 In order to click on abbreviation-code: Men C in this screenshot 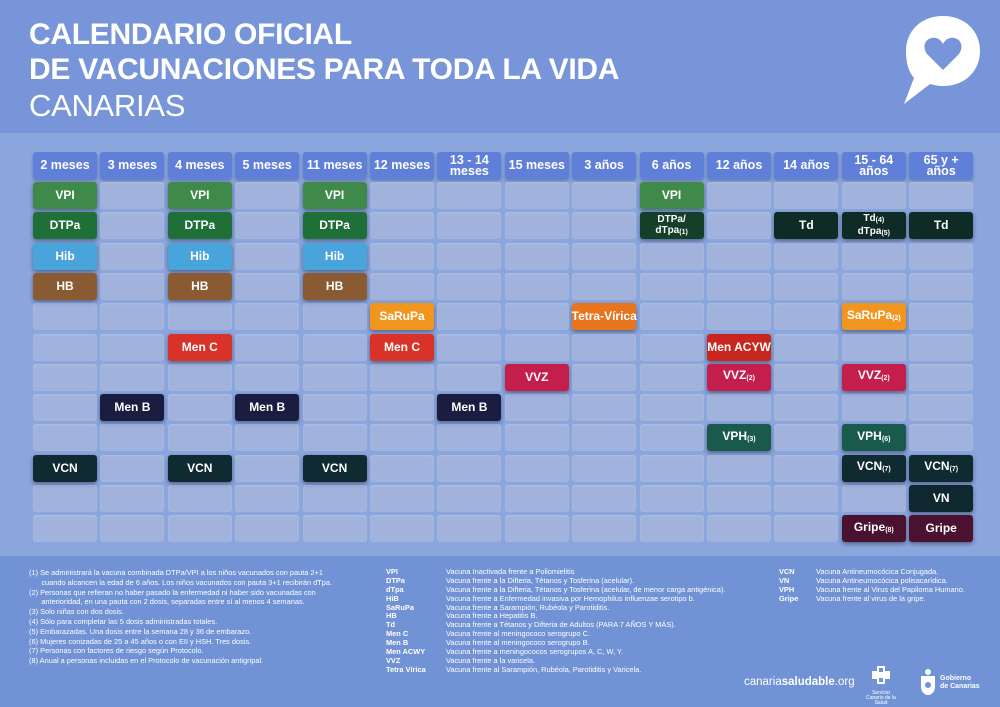, I will do `click(397, 634)`.